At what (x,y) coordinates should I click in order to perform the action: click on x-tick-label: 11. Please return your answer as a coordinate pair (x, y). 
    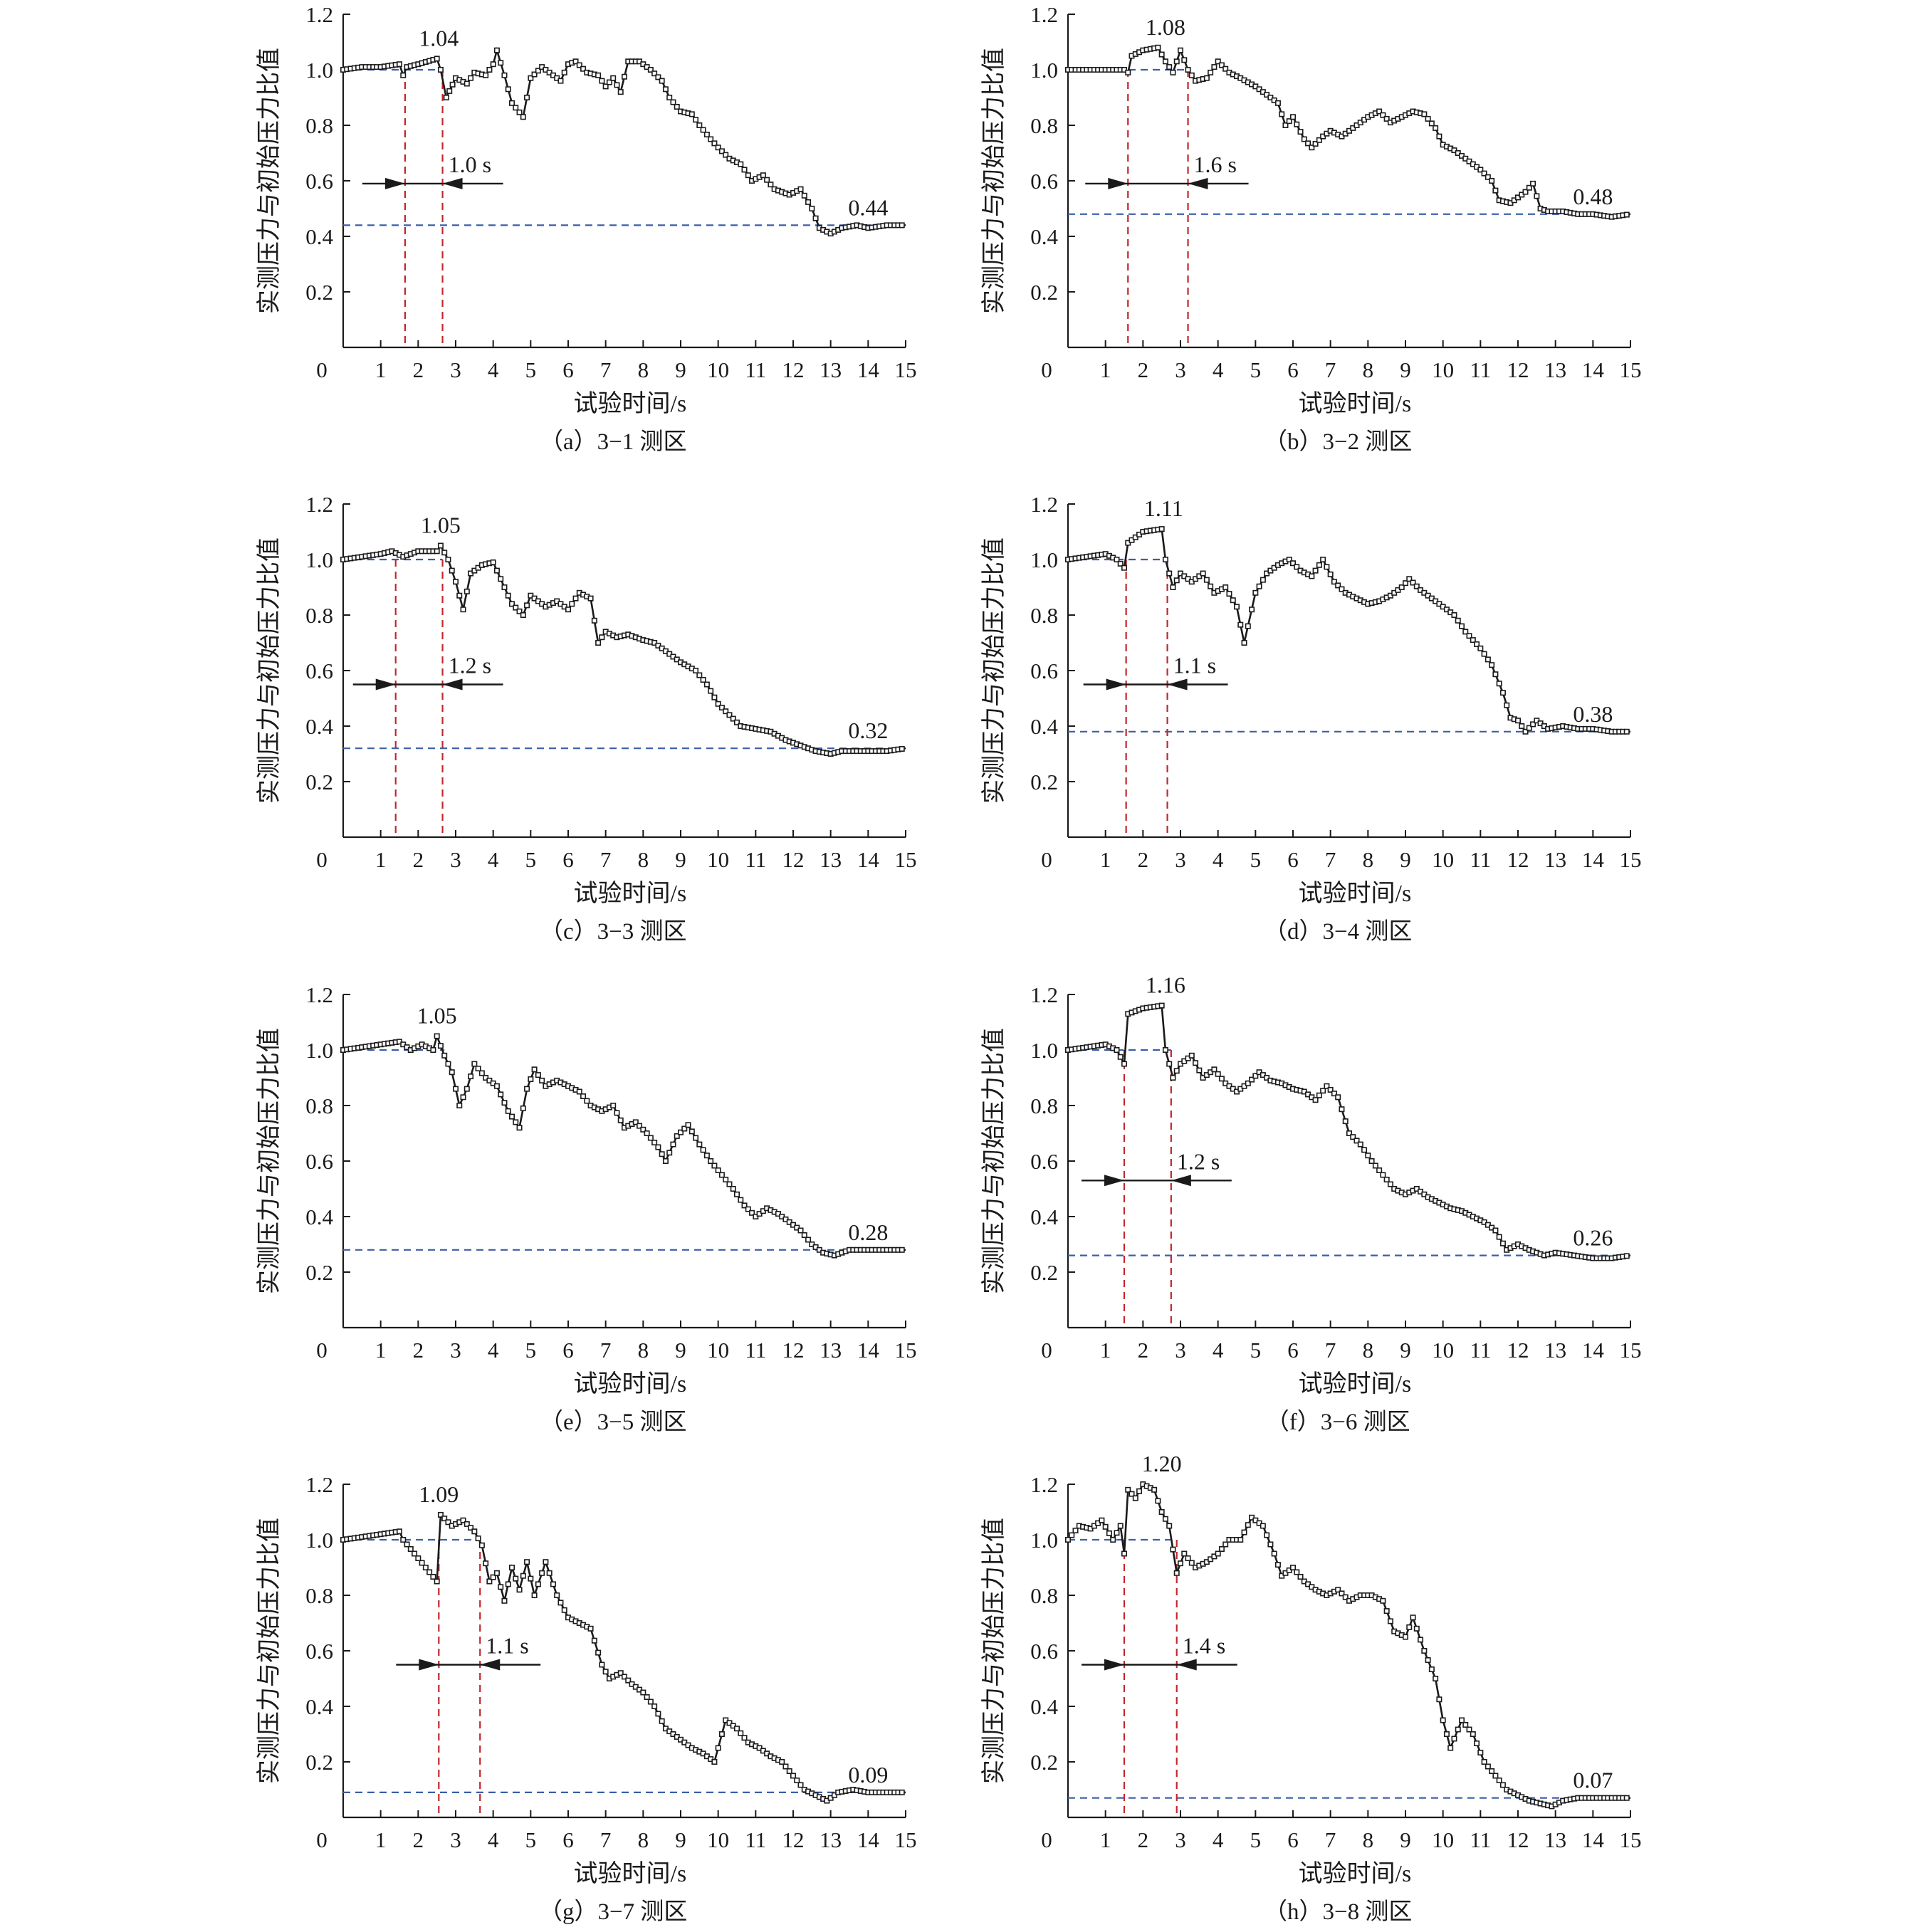
    Looking at the image, I should click on (755, 369).